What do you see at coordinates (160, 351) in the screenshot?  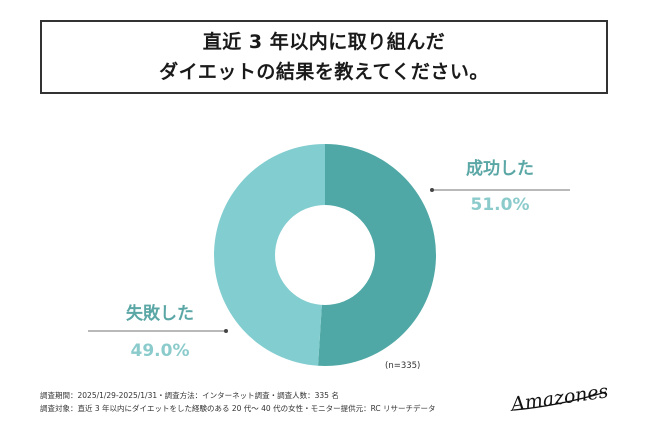 I see `slice-value-fail: 49.0%` at bounding box center [160, 351].